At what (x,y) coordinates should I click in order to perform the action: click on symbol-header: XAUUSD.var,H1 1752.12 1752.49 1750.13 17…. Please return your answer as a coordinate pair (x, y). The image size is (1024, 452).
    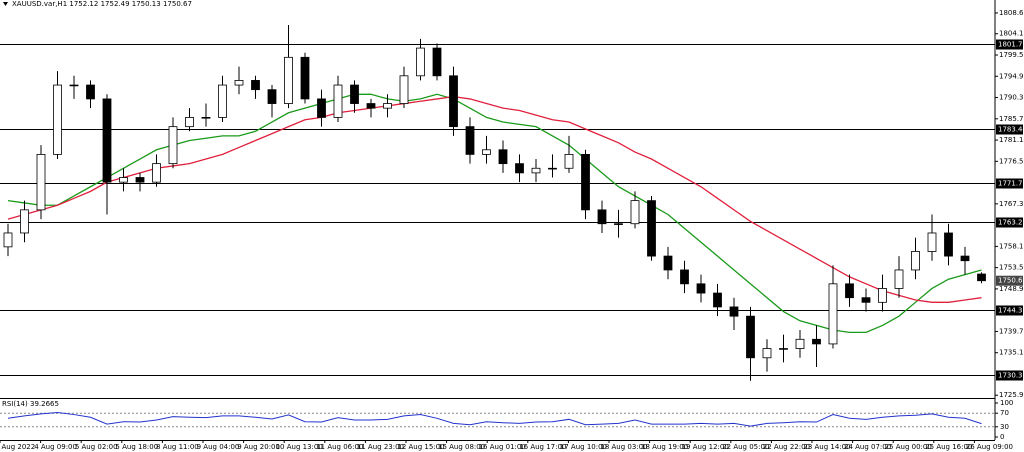
    Looking at the image, I should click on (102, 4).